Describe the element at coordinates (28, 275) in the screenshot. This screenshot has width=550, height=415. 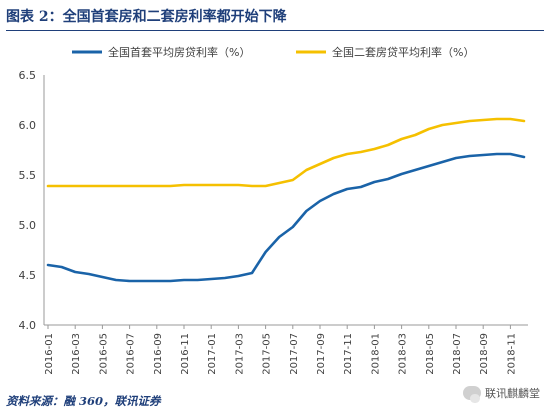
I see `y-tick-label: 4.5` at that location.